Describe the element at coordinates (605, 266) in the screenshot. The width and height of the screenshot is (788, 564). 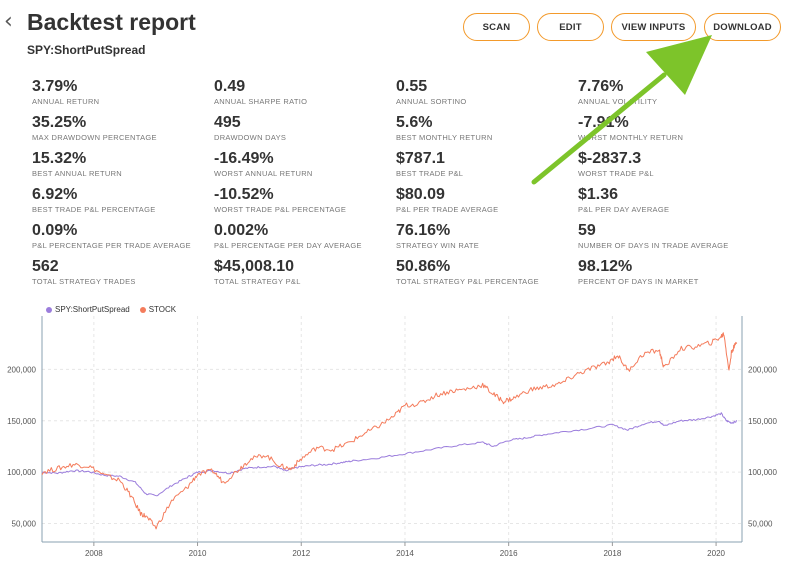
I see `stat-value: 98.12%` at that location.